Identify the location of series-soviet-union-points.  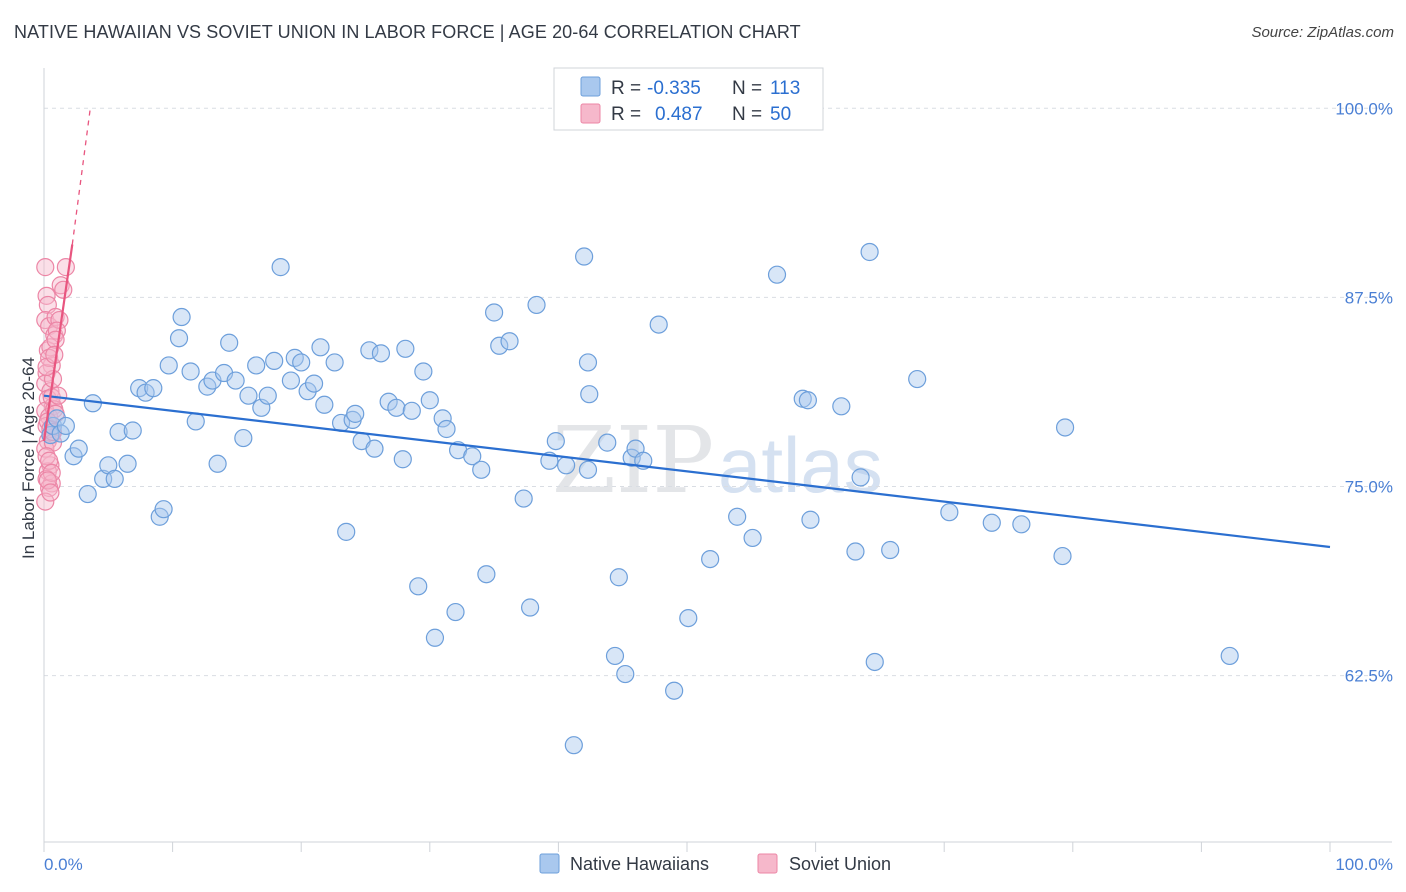
(55, 384).